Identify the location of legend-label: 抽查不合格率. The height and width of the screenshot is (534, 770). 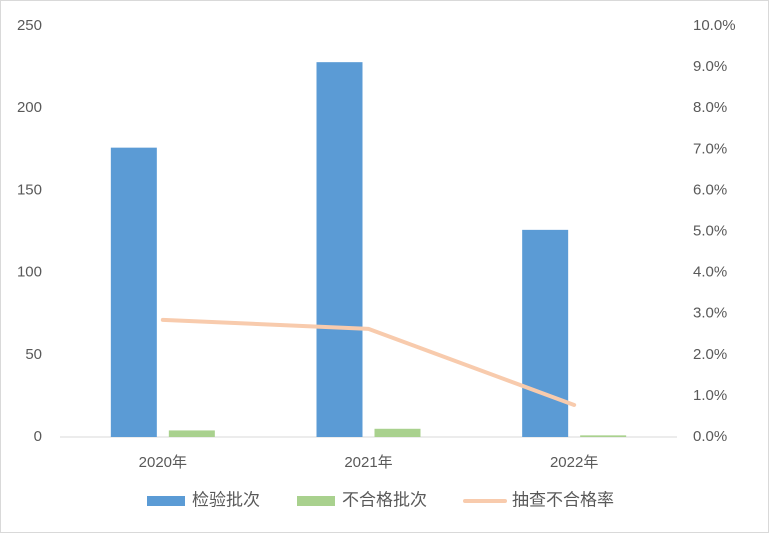
(563, 499).